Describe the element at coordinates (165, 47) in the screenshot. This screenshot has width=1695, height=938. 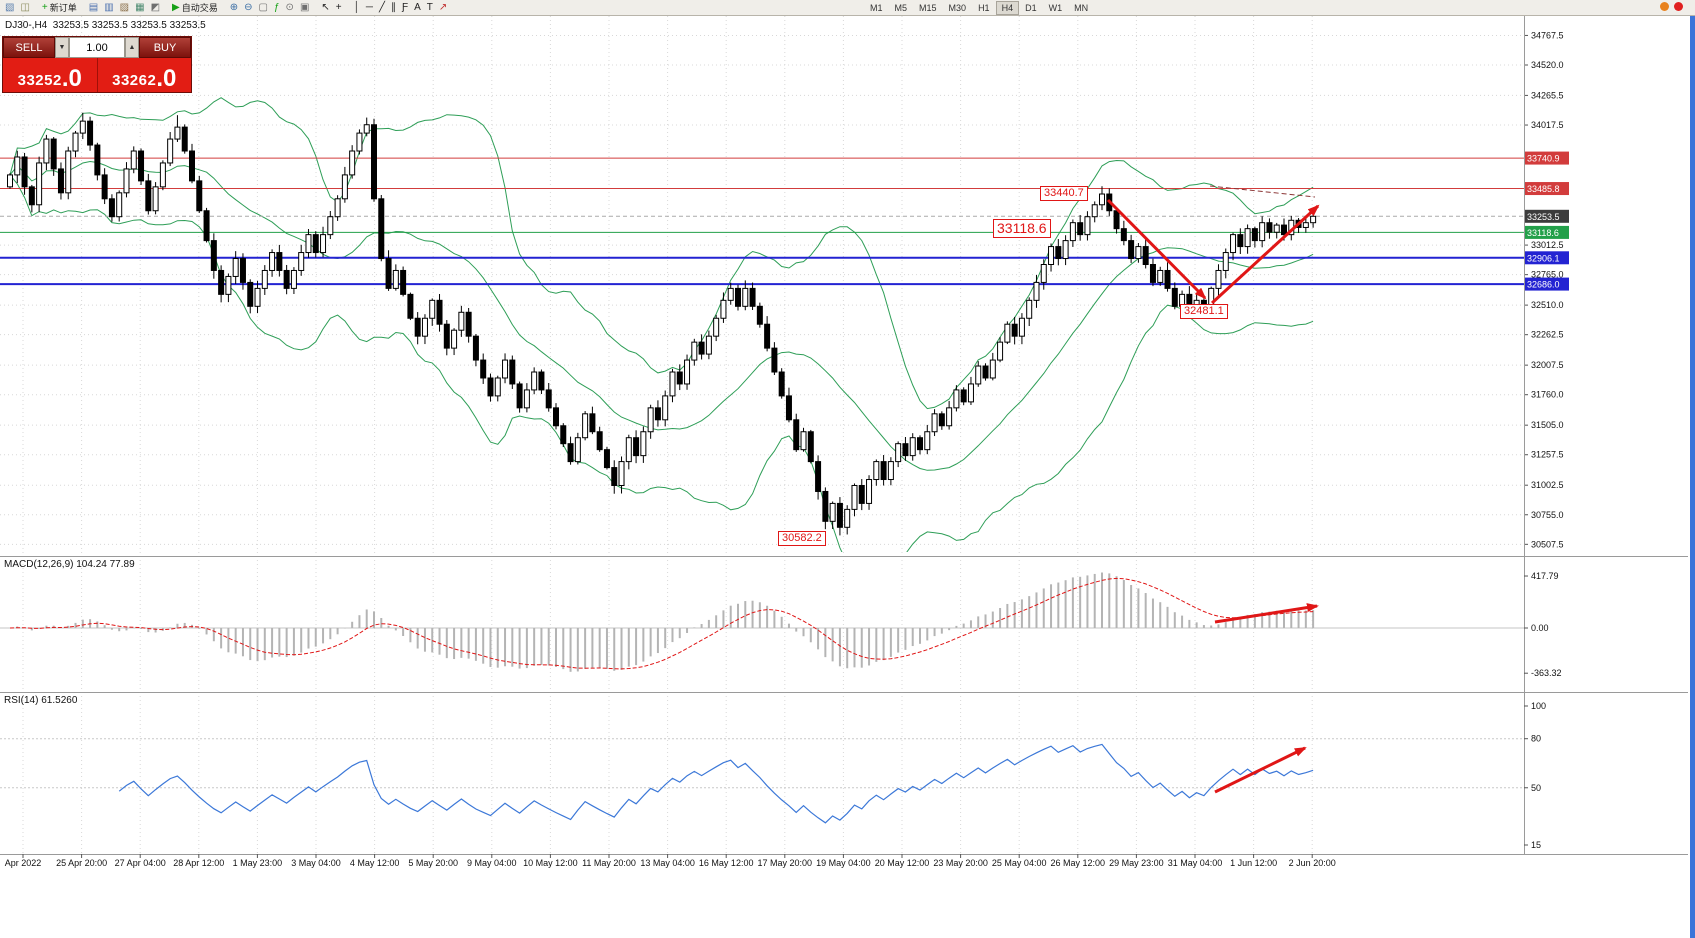
I see `buy-button: BUY` at that location.